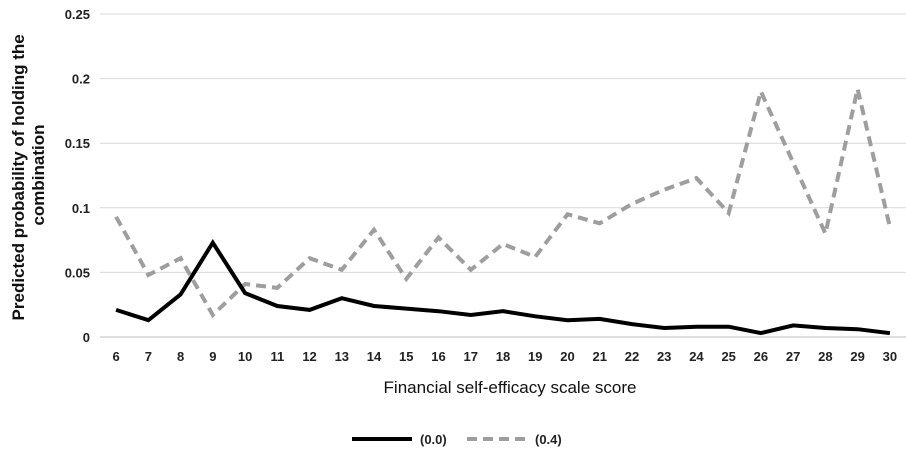 Image resolution: width=906 pixels, height=454 pixels. What do you see at coordinates (632, 356) in the screenshot?
I see `x-tick-label: 22` at bounding box center [632, 356].